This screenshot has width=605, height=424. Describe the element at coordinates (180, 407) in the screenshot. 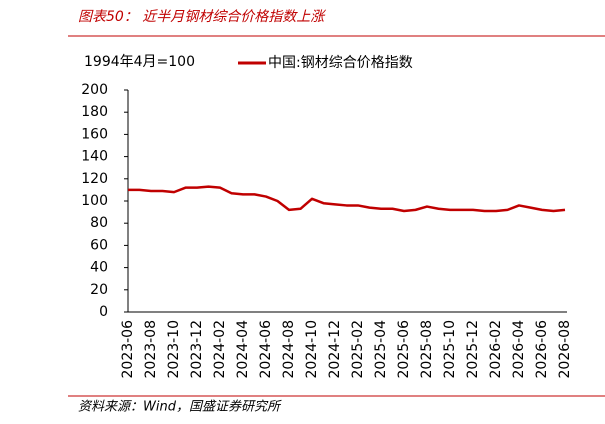

I see `source: 资料来源：Wind，国盛证券研究所` at that location.